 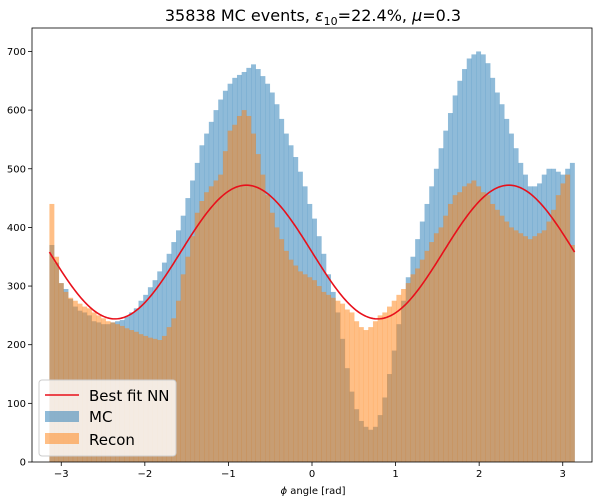 I want to click on x-tick-label: 0, so click(x=312, y=474).